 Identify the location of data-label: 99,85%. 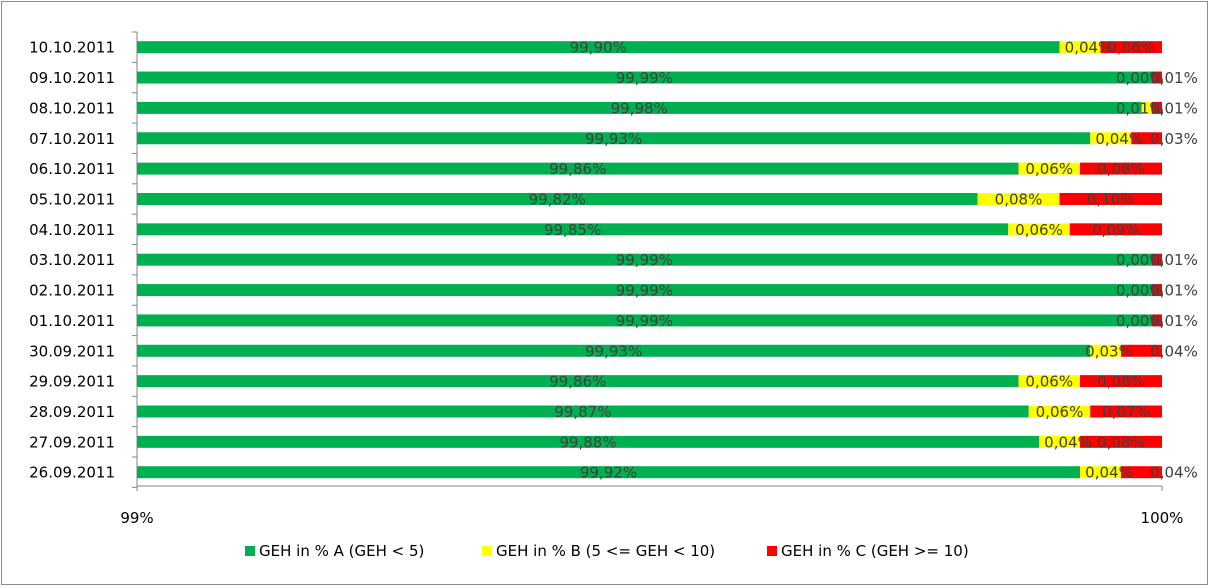
(572, 230).